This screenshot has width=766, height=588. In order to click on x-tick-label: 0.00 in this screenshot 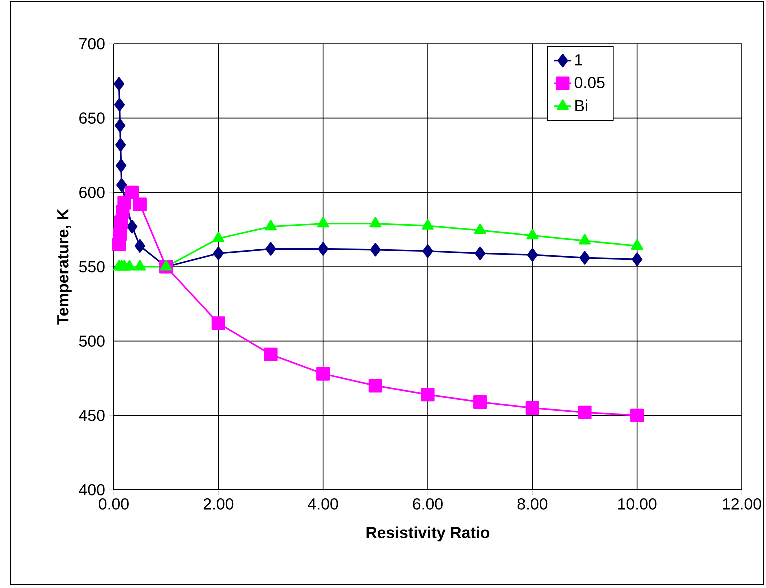, I will do `click(114, 504)`.